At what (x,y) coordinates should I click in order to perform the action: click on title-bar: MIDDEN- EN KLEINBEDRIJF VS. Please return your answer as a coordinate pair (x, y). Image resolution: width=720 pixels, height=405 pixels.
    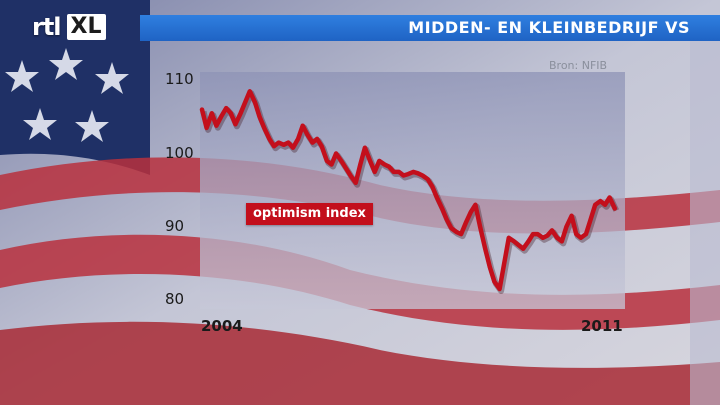
    Looking at the image, I should click on (430, 28).